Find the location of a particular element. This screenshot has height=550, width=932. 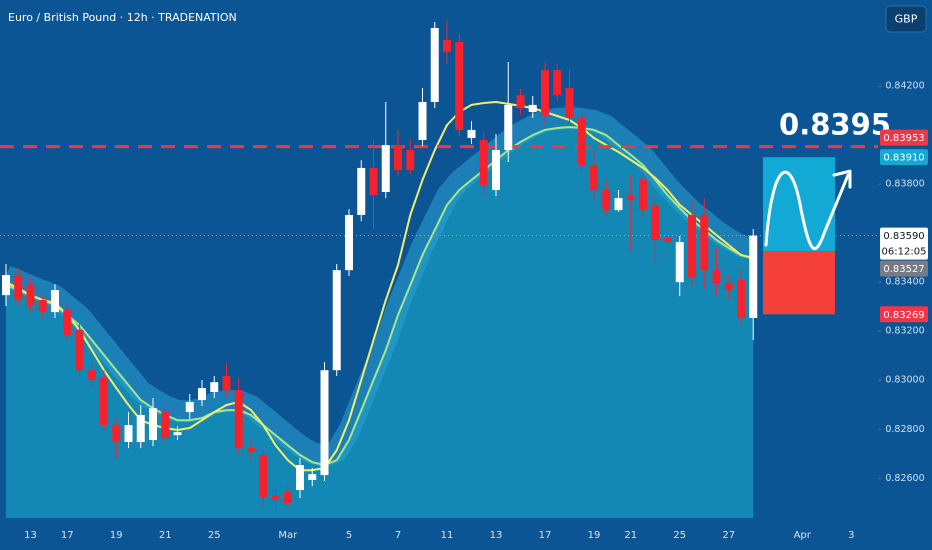

chart-title: Euro / British Pound · 12h · TRADENATION is located at coordinates (122, 17).